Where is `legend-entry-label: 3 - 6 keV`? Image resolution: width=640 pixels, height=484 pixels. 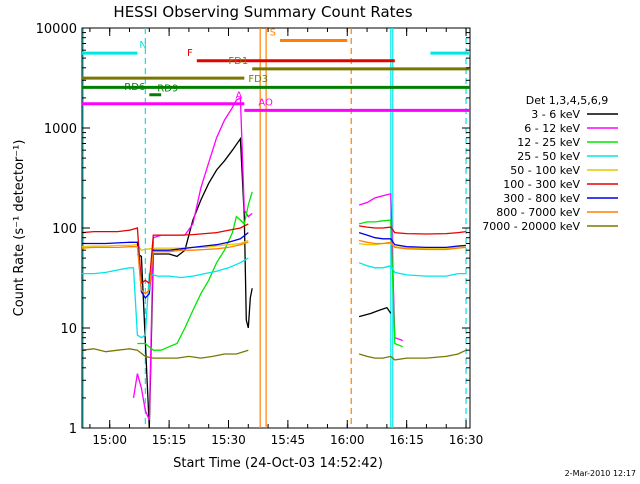
legend-entry-label: 3 - 6 keV is located at coordinates (555, 114).